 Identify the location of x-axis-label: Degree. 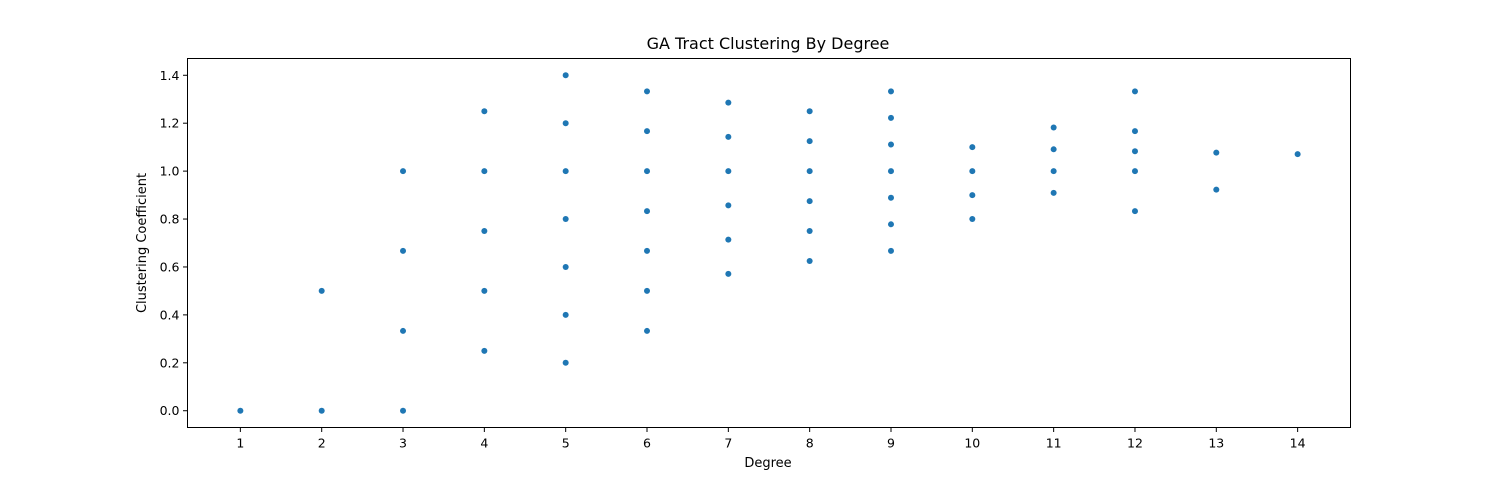
(767, 463).